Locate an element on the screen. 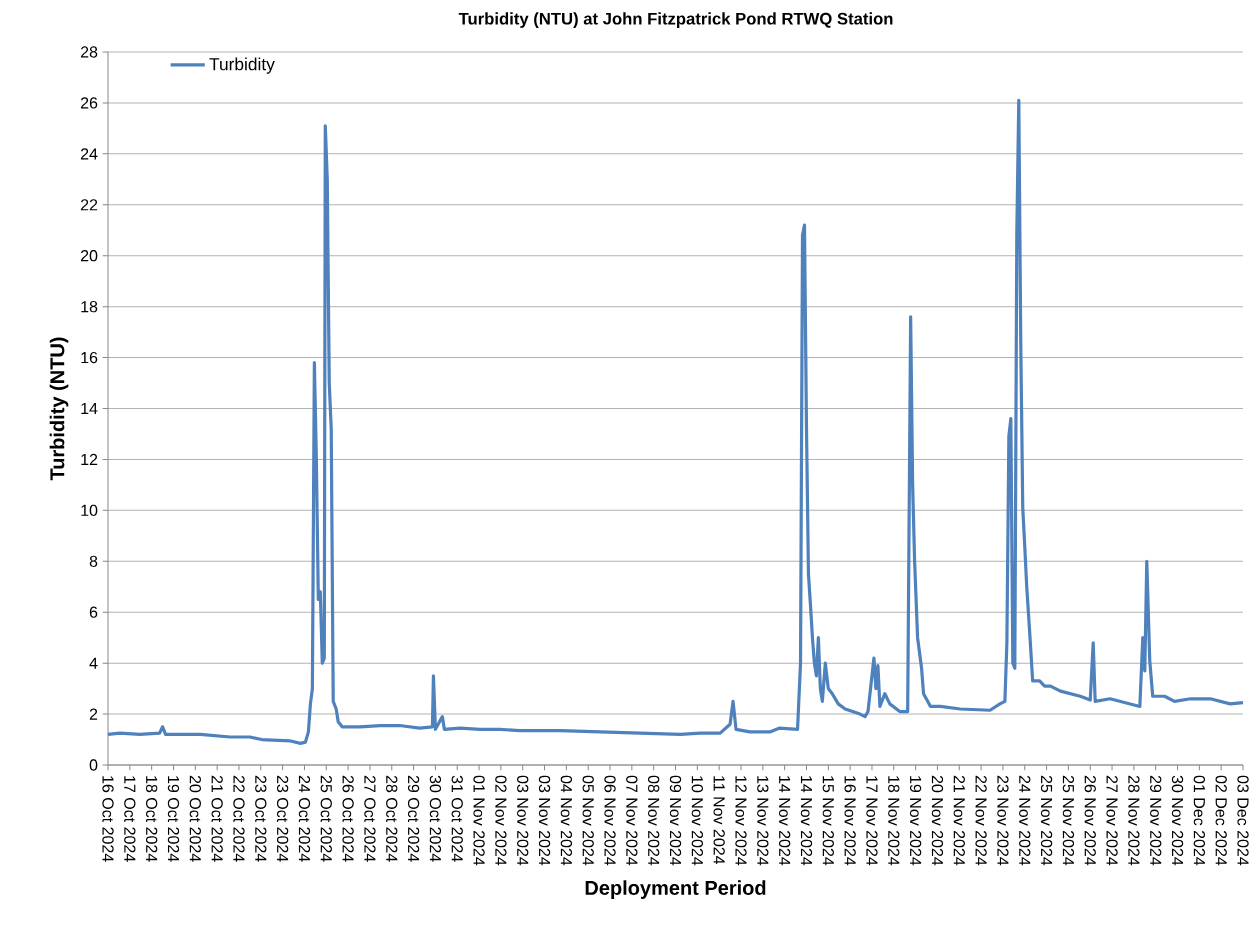 This screenshot has width=1249, height=925. x-tick-label: 29 Nov 2024 is located at coordinates (1156, 820).